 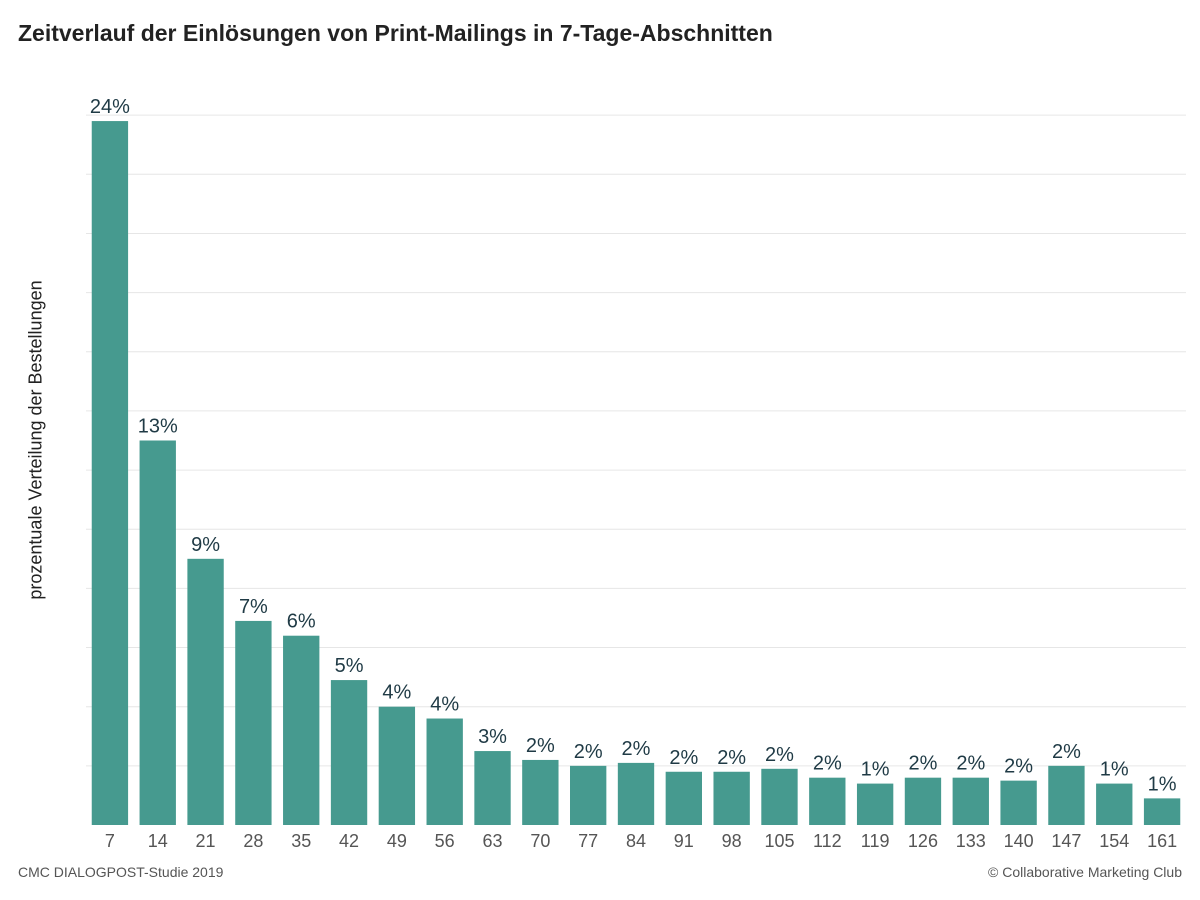 I want to click on x-tick-label: 70, so click(x=540, y=841).